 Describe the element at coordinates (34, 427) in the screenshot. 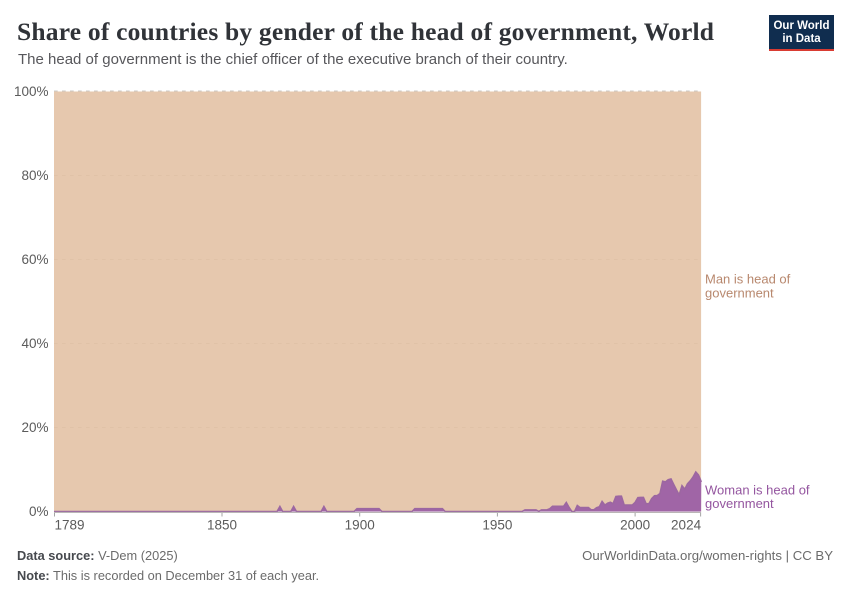

I see `svg-text: 20%` at that location.